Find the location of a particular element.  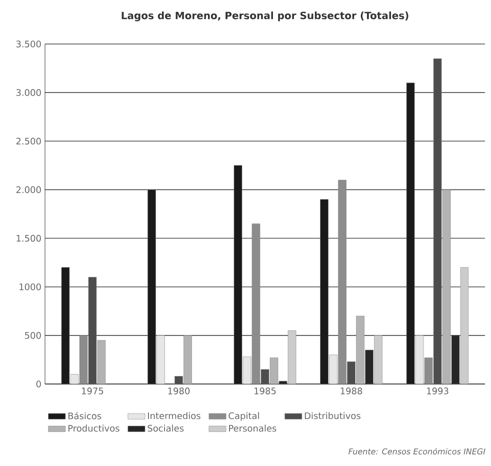

legend-label: Capital is located at coordinates (243, 416).